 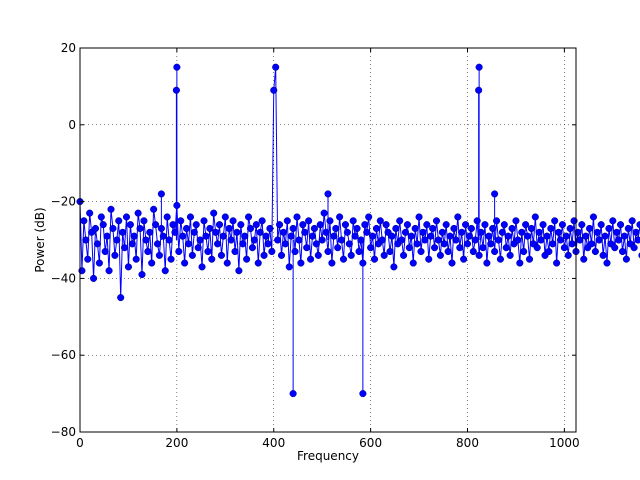 What do you see at coordinates (63, 432) in the screenshot?
I see `y-tick-label: −80` at bounding box center [63, 432].